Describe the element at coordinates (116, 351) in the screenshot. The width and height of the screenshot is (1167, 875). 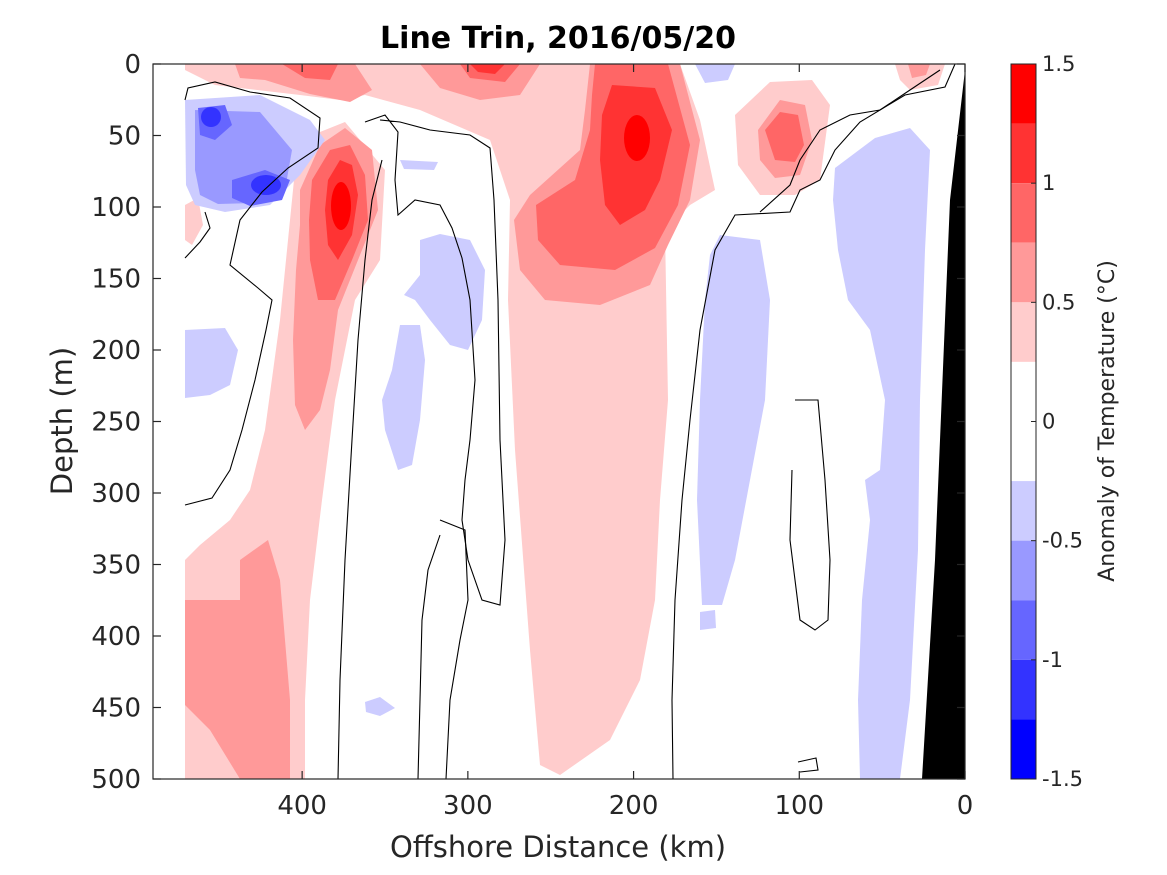
I see `y-tick-label: 200` at that location.